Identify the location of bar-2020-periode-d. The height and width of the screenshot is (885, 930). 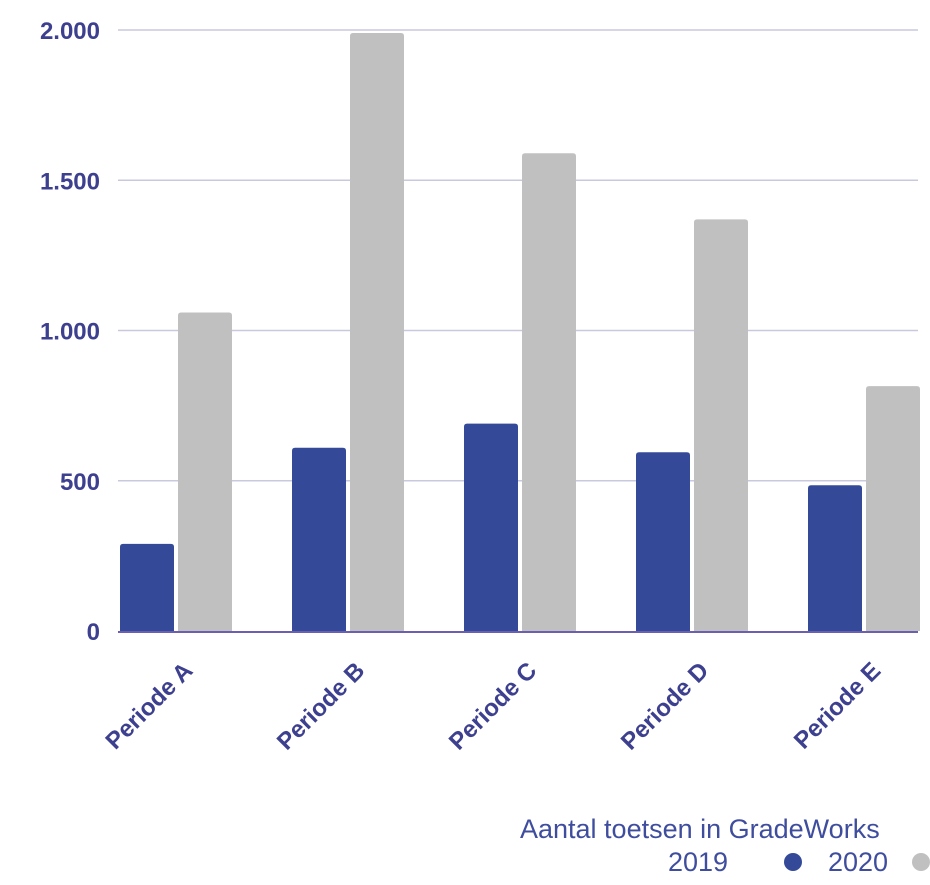
(721, 425).